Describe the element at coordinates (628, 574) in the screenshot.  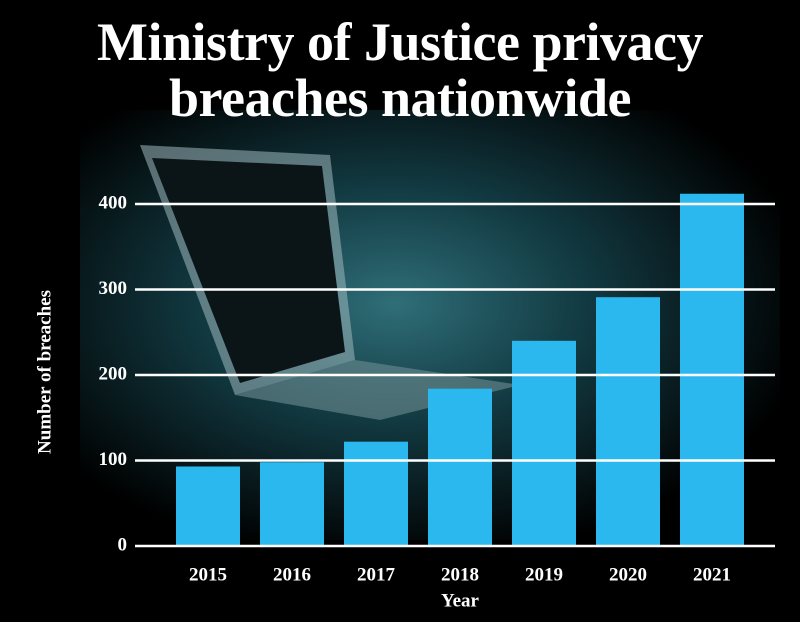
I see `x-tick-label: 2020` at that location.